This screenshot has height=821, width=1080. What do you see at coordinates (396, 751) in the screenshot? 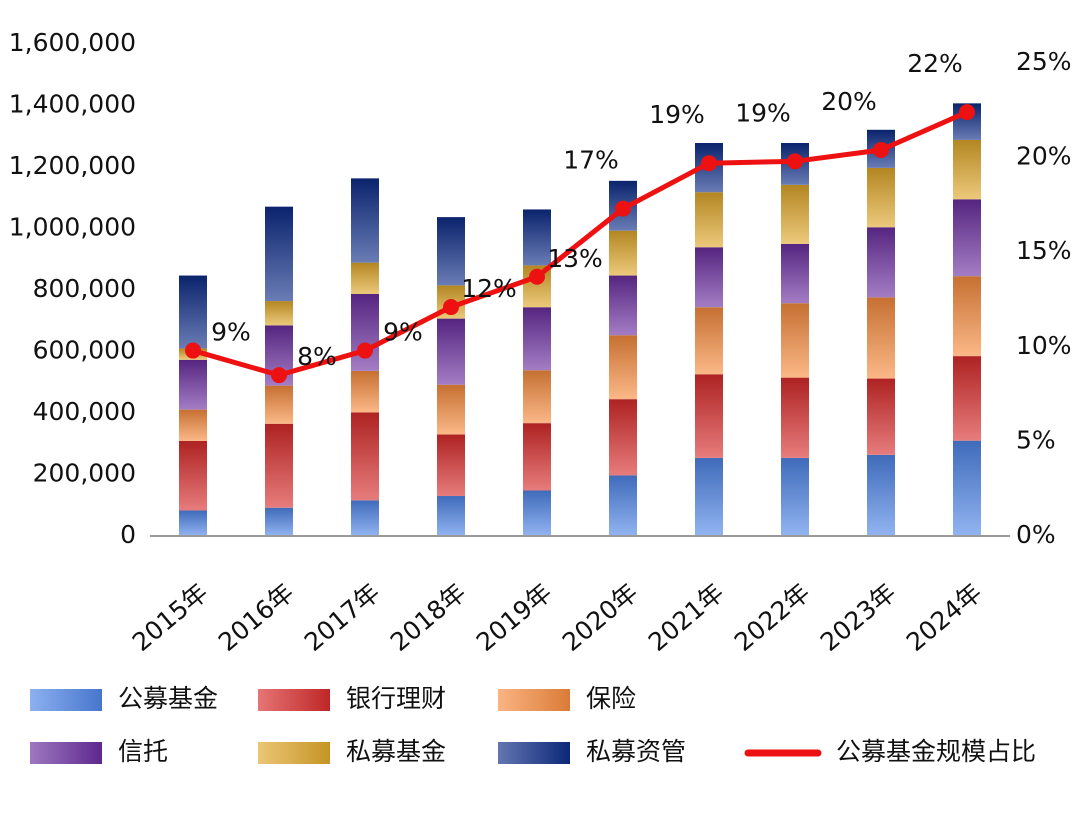
I see `legend-label: 私募基金` at bounding box center [396, 751].